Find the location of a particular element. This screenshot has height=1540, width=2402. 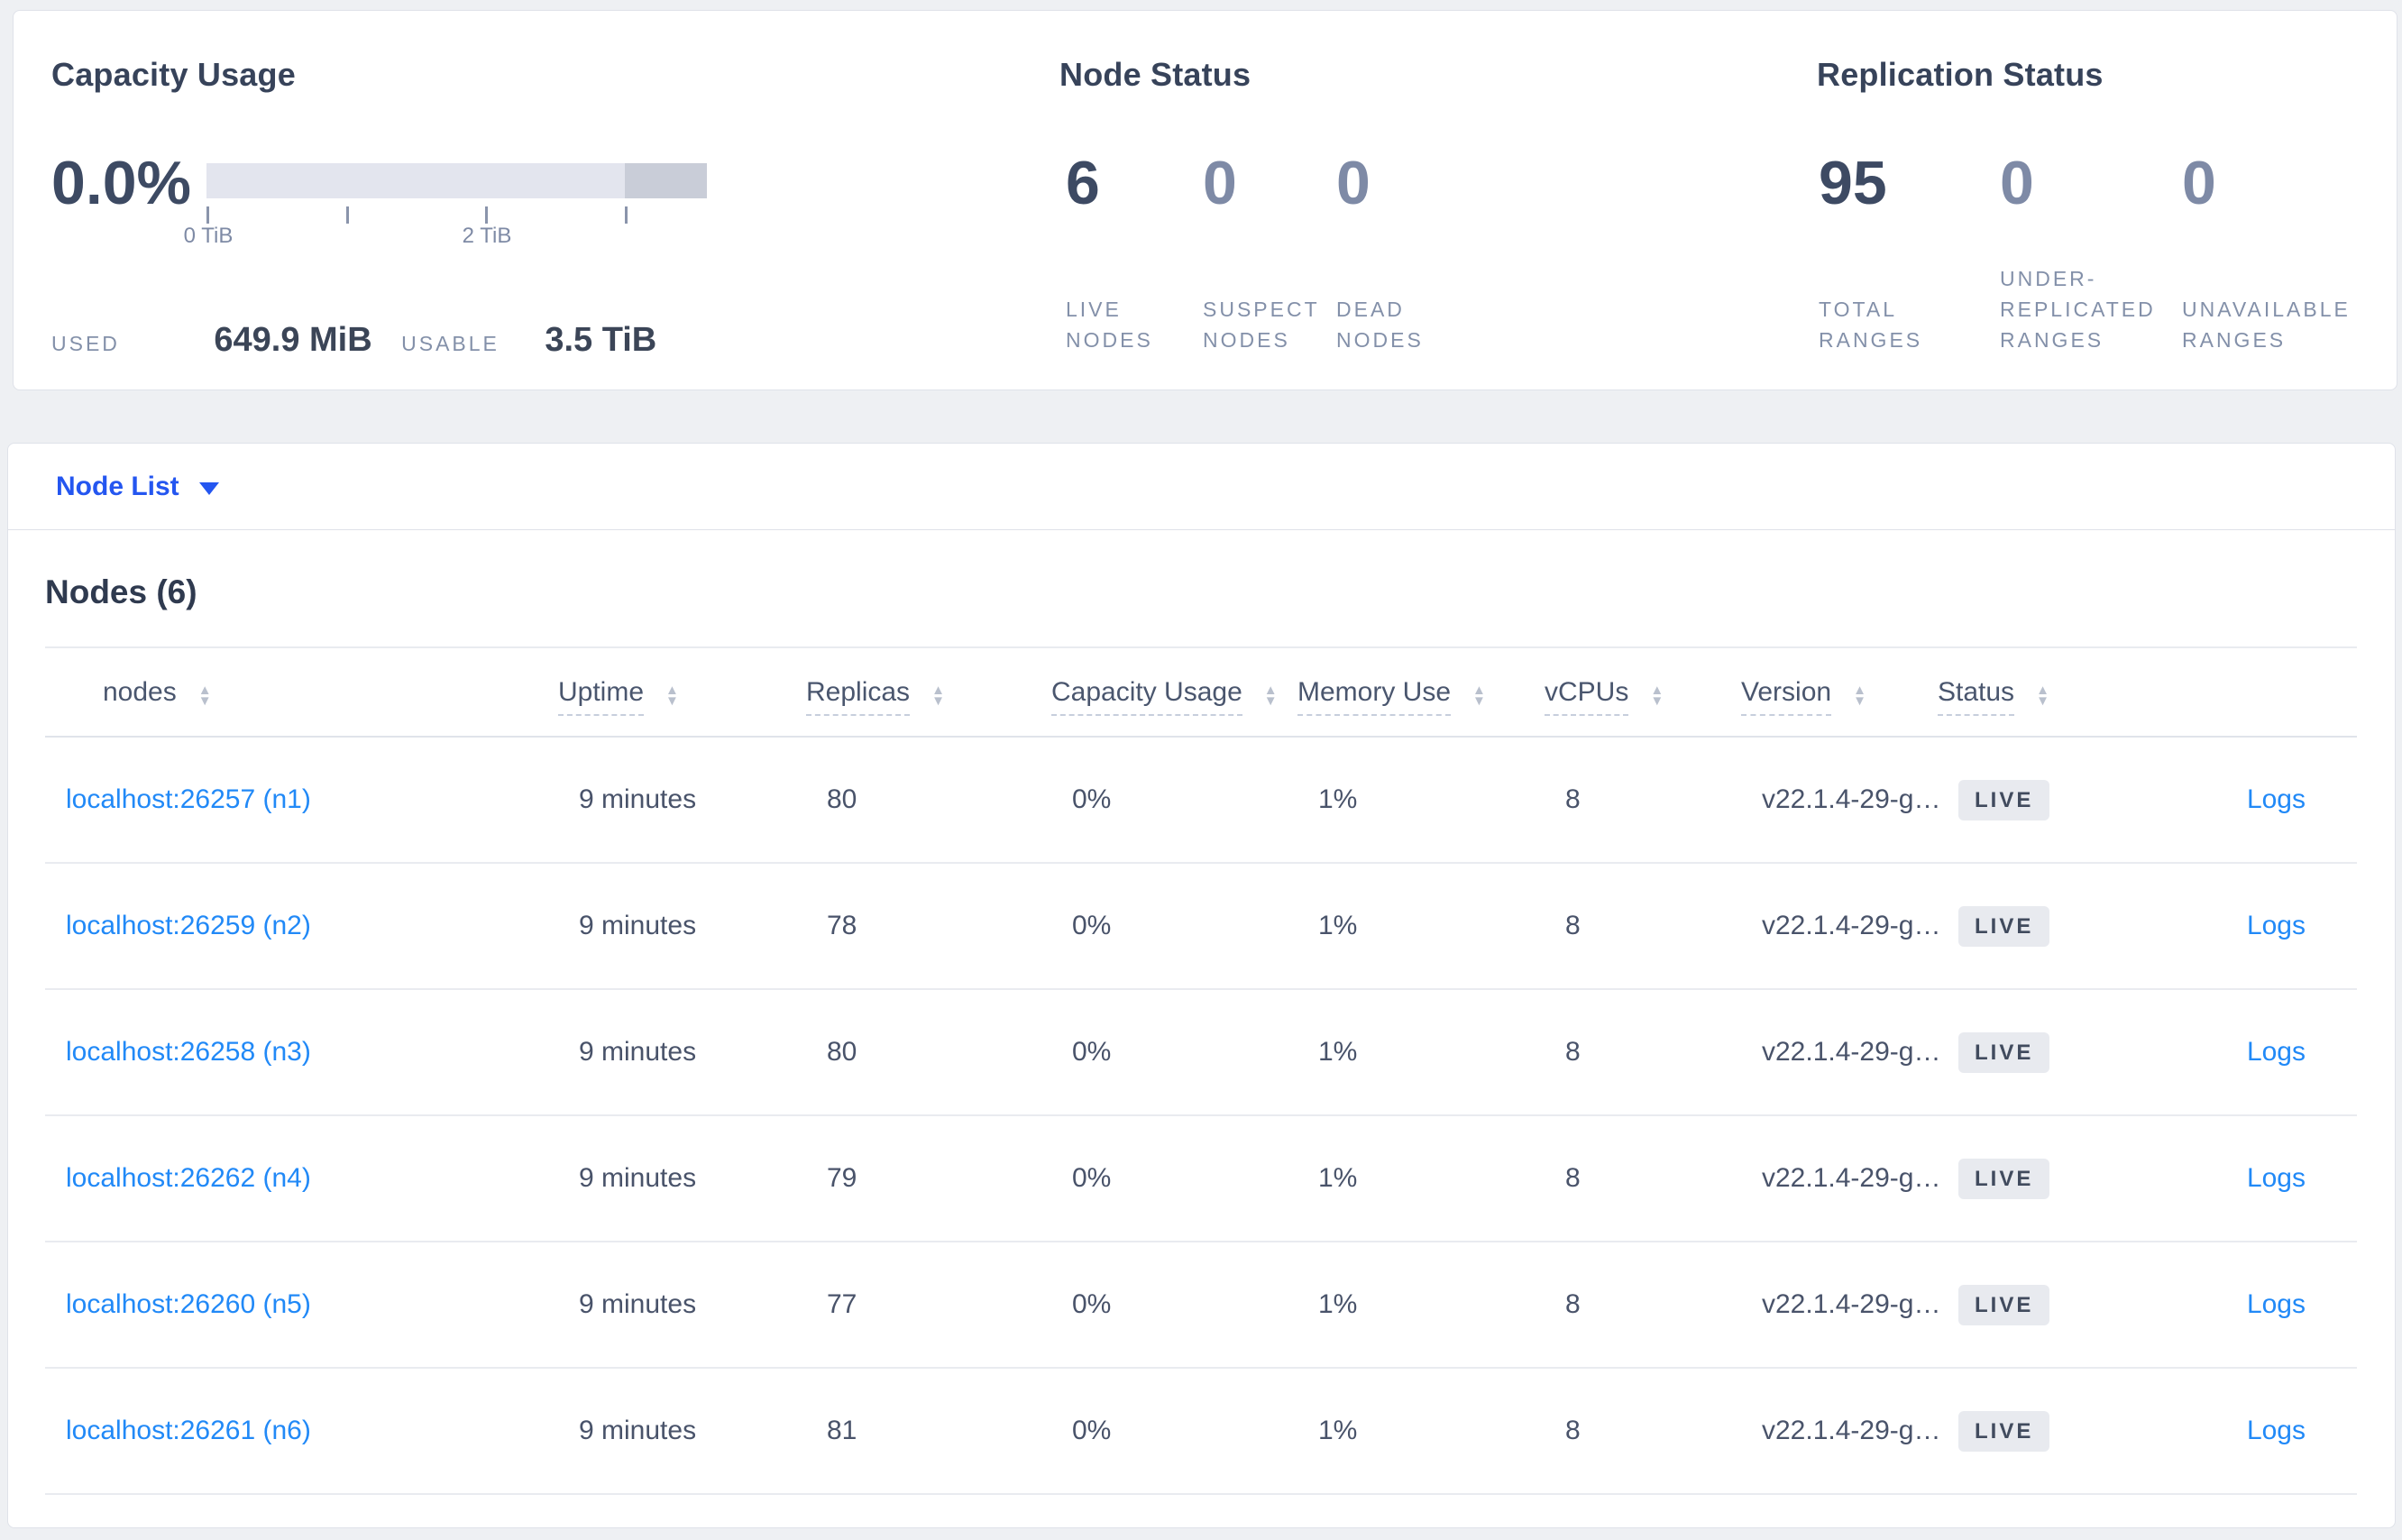

total-ranges-label: TOTAL RANGES is located at coordinates (1871, 325).